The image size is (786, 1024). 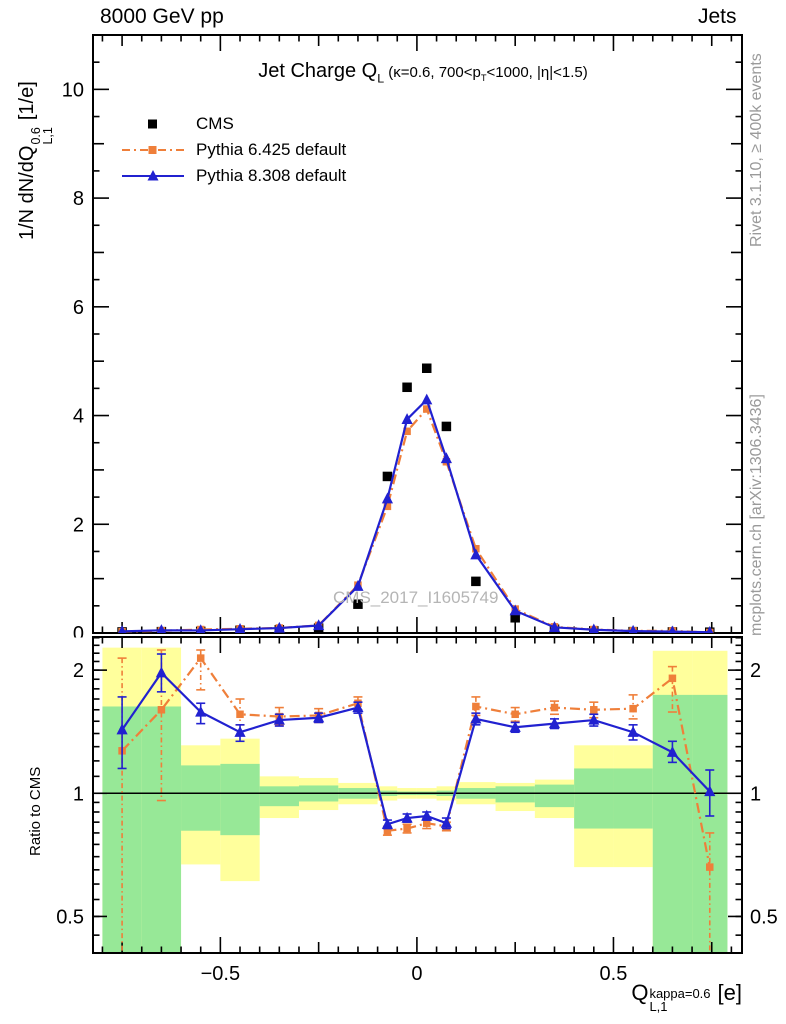 What do you see at coordinates (78, 794) in the screenshot?
I see `ratio-y-tick-label-left: 1` at bounding box center [78, 794].